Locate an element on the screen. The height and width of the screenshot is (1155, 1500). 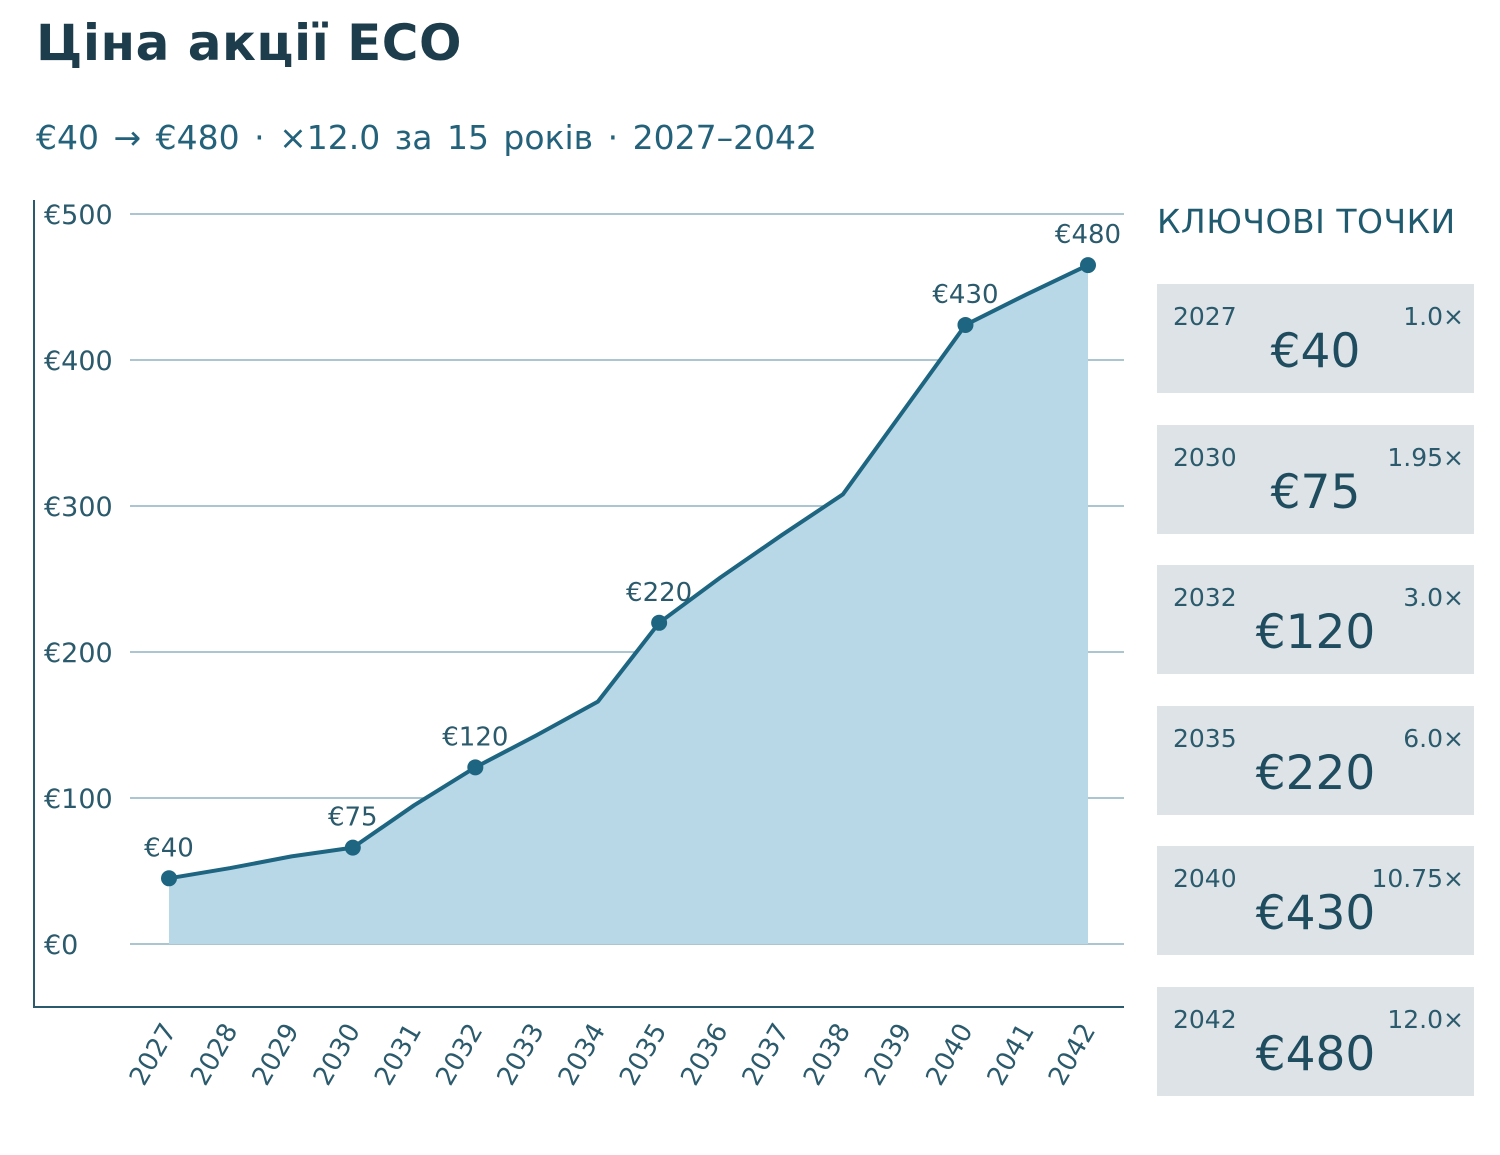
page-title: Ціна акції ECO is located at coordinates (249, 43).